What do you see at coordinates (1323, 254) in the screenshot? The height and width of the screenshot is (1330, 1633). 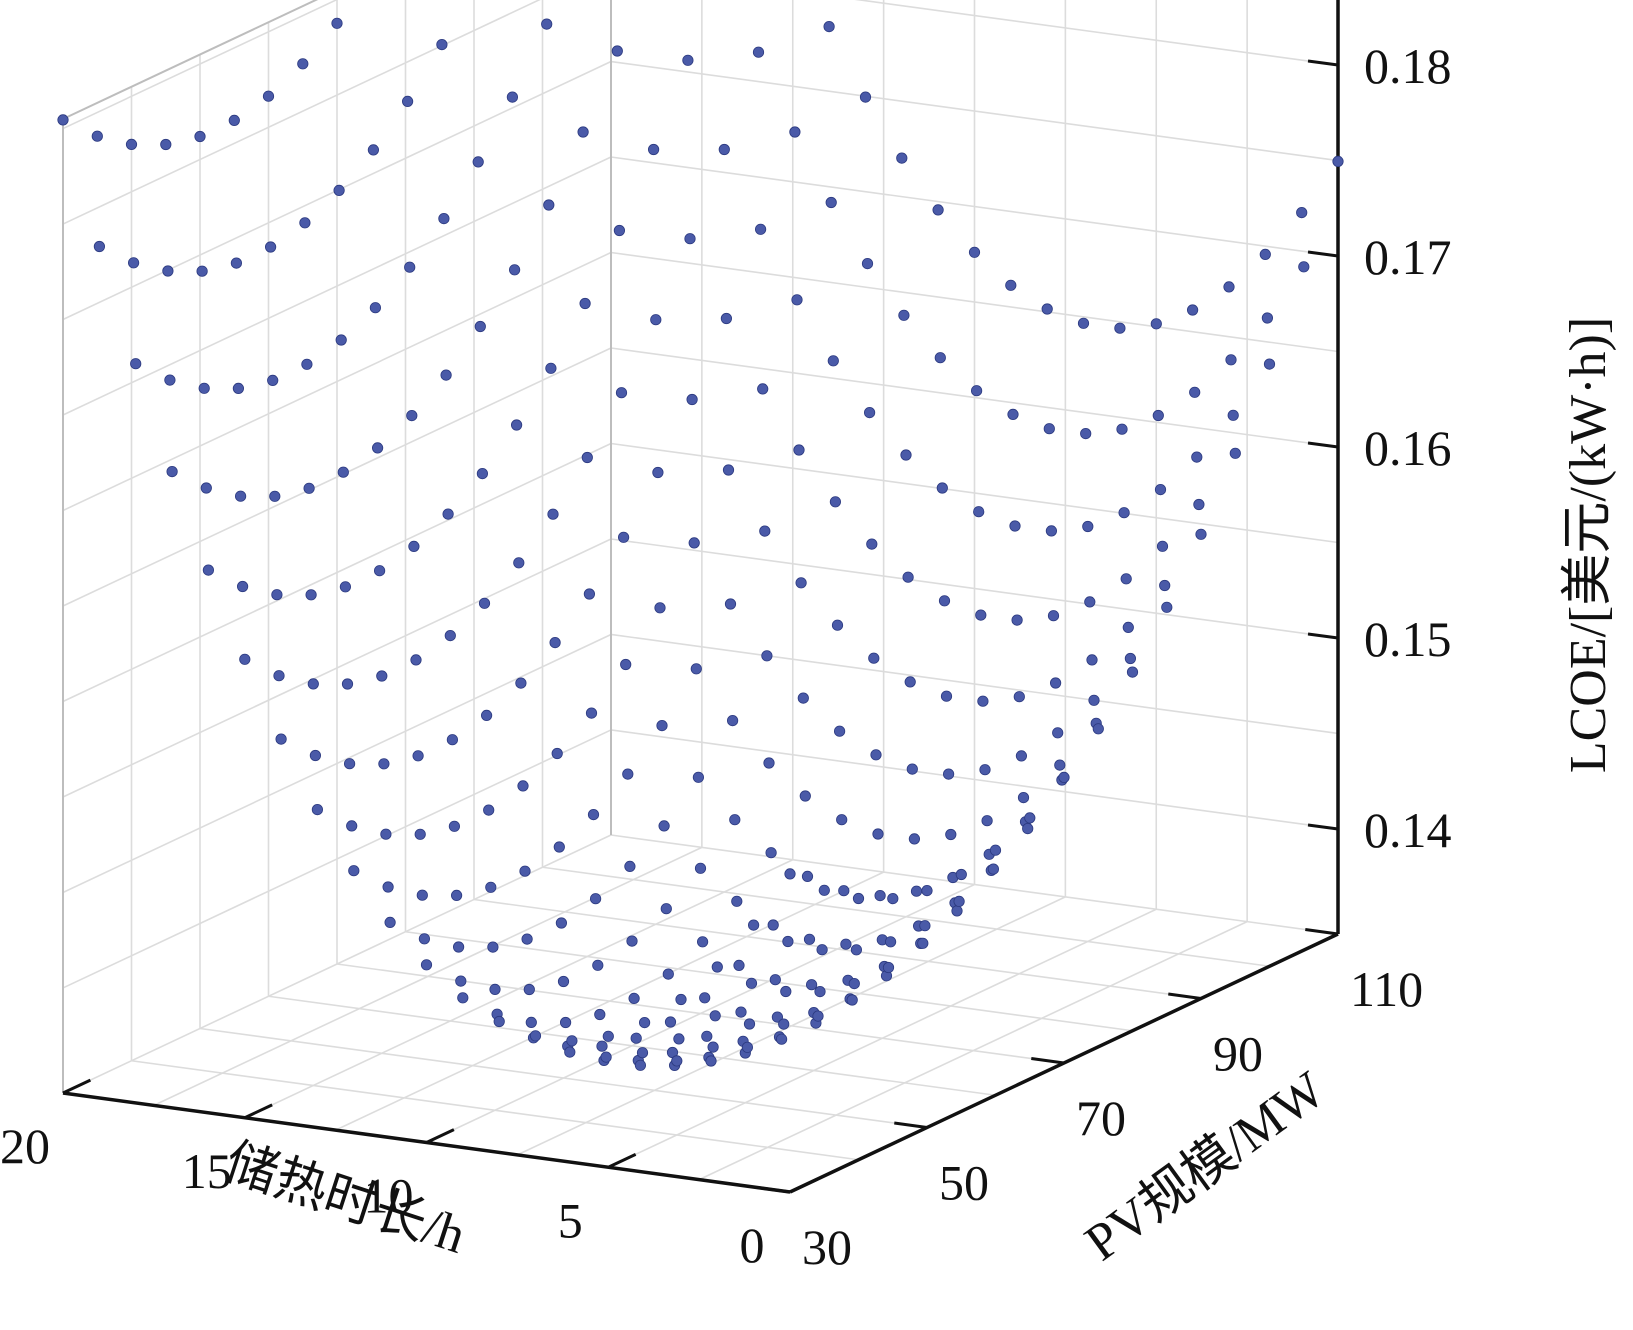 I see `z-tick` at bounding box center [1323, 254].